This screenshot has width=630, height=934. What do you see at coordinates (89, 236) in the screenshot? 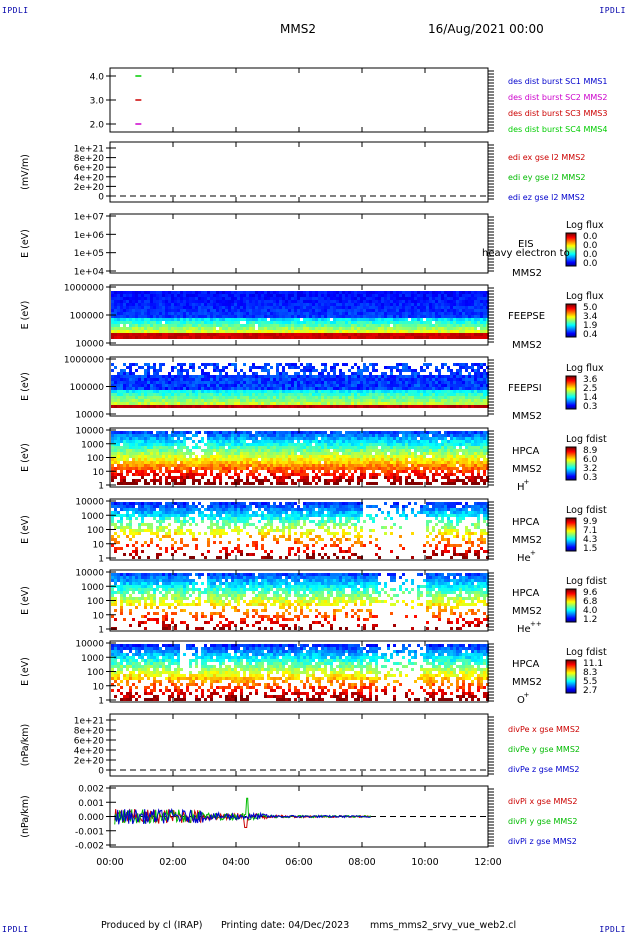
I see `y-tick-label: 1e+06` at bounding box center [89, 236].